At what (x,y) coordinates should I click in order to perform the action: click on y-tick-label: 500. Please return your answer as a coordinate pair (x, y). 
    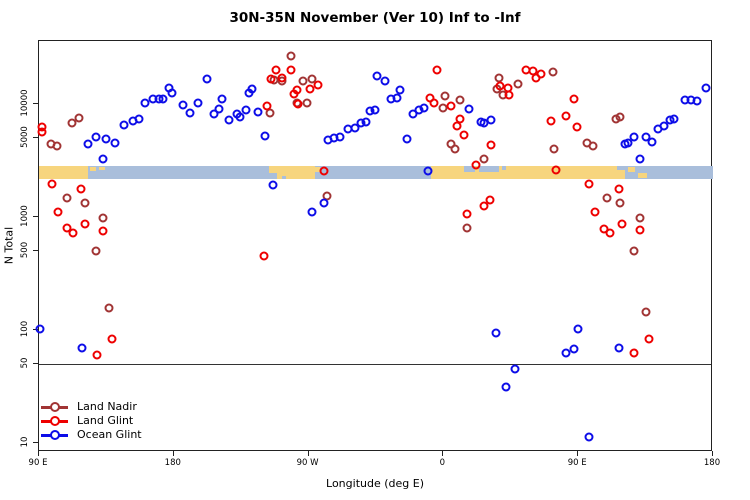
    Looking at the image, I should click on (25, 250).